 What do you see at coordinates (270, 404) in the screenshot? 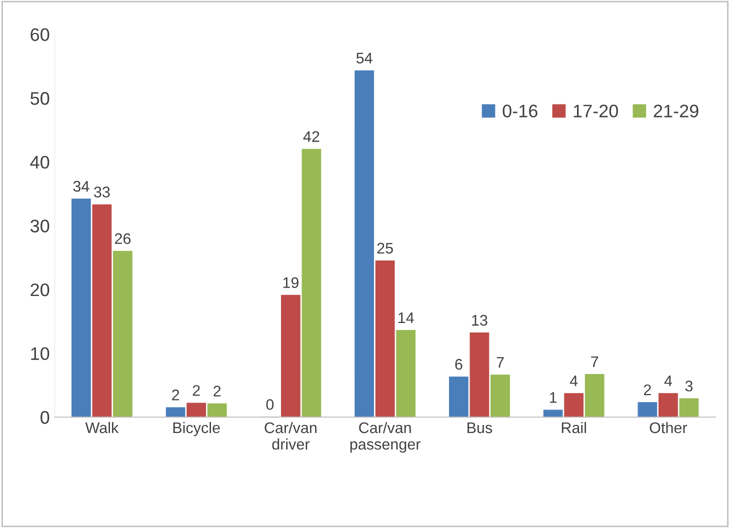
I see `data-label: 0` at bounding box center [270, 404].